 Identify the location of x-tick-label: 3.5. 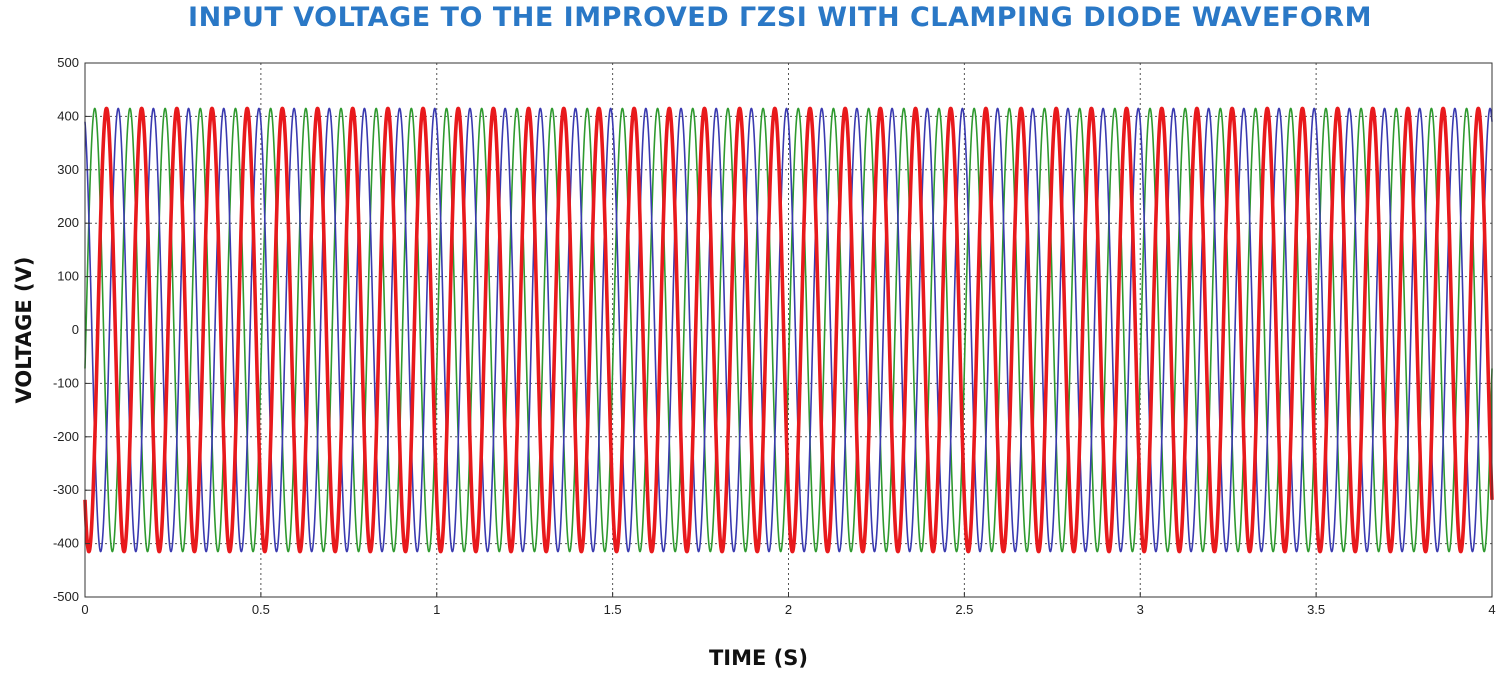
(1316, 609).